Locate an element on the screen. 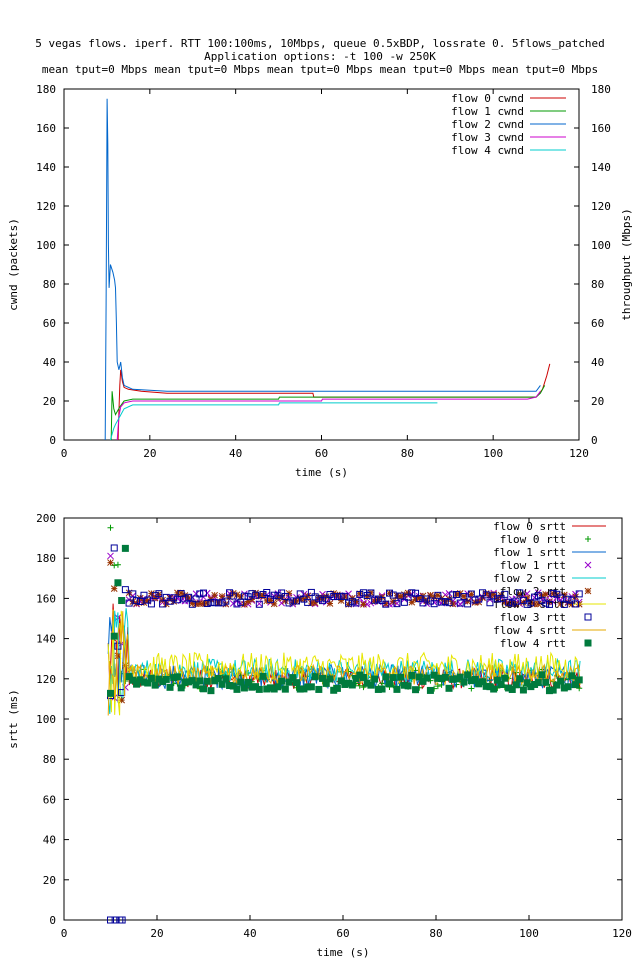  legend-label-flow-0-rtt: flow 0 rtt is located at coordinates (533, 539).